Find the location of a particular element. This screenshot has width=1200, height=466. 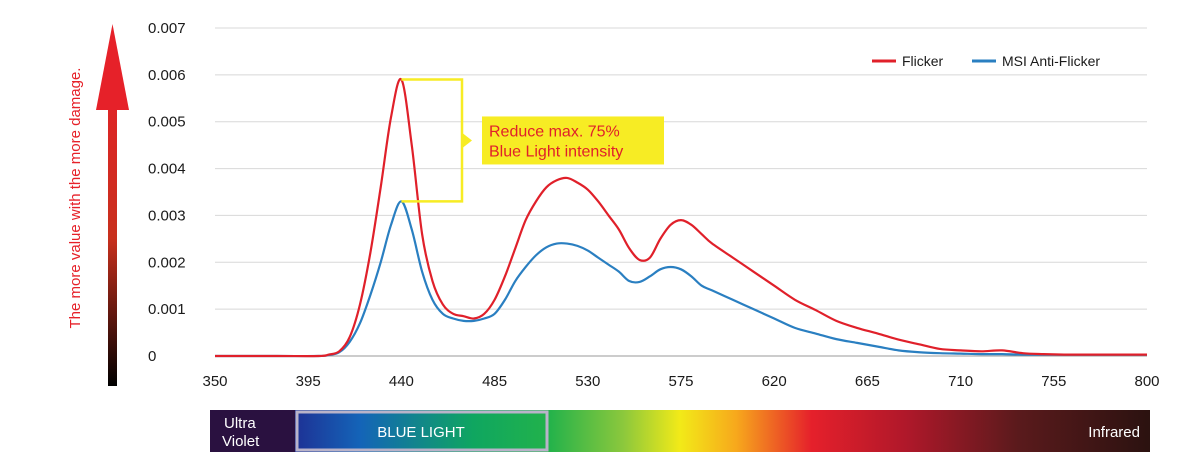

annotation-line1: Reduce max. 75% is located at coordinates (554, 131).